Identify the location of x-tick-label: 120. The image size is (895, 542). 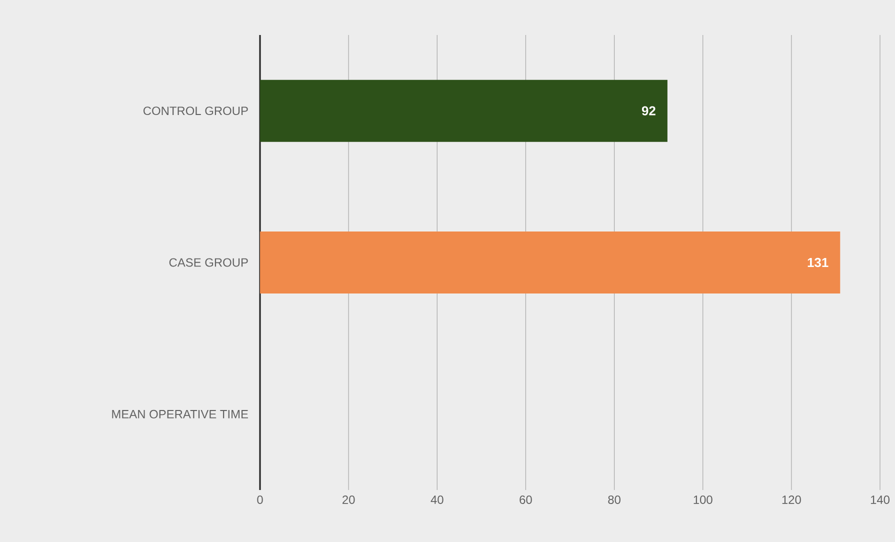
(791, 500).